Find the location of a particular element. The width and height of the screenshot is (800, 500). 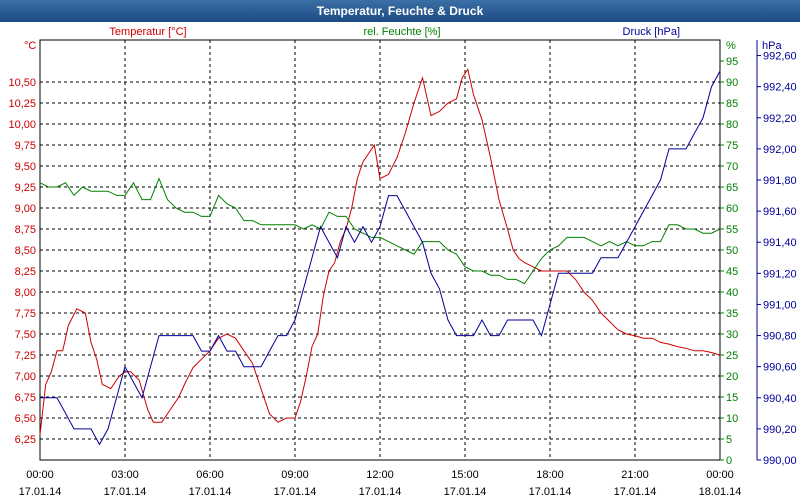

pressure-tick-label: 992,00 is located at coordinates (780, 150).